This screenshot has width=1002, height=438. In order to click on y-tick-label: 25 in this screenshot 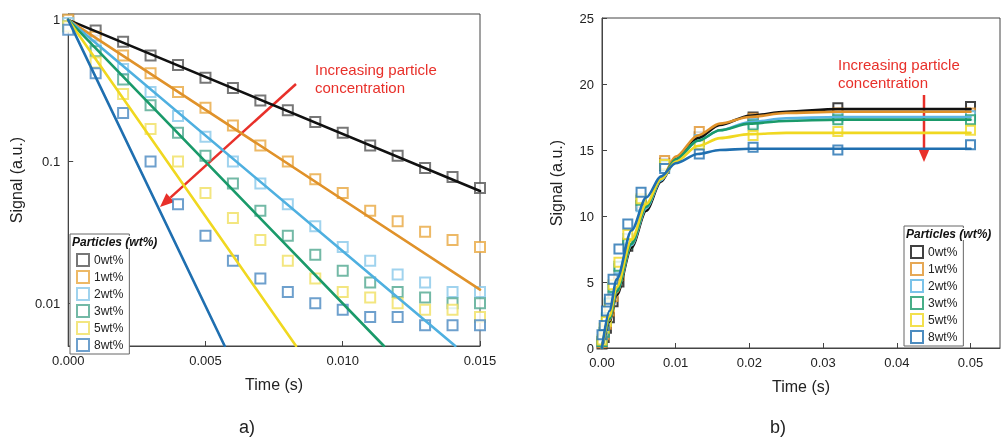, I will do `click(586, 18)`.